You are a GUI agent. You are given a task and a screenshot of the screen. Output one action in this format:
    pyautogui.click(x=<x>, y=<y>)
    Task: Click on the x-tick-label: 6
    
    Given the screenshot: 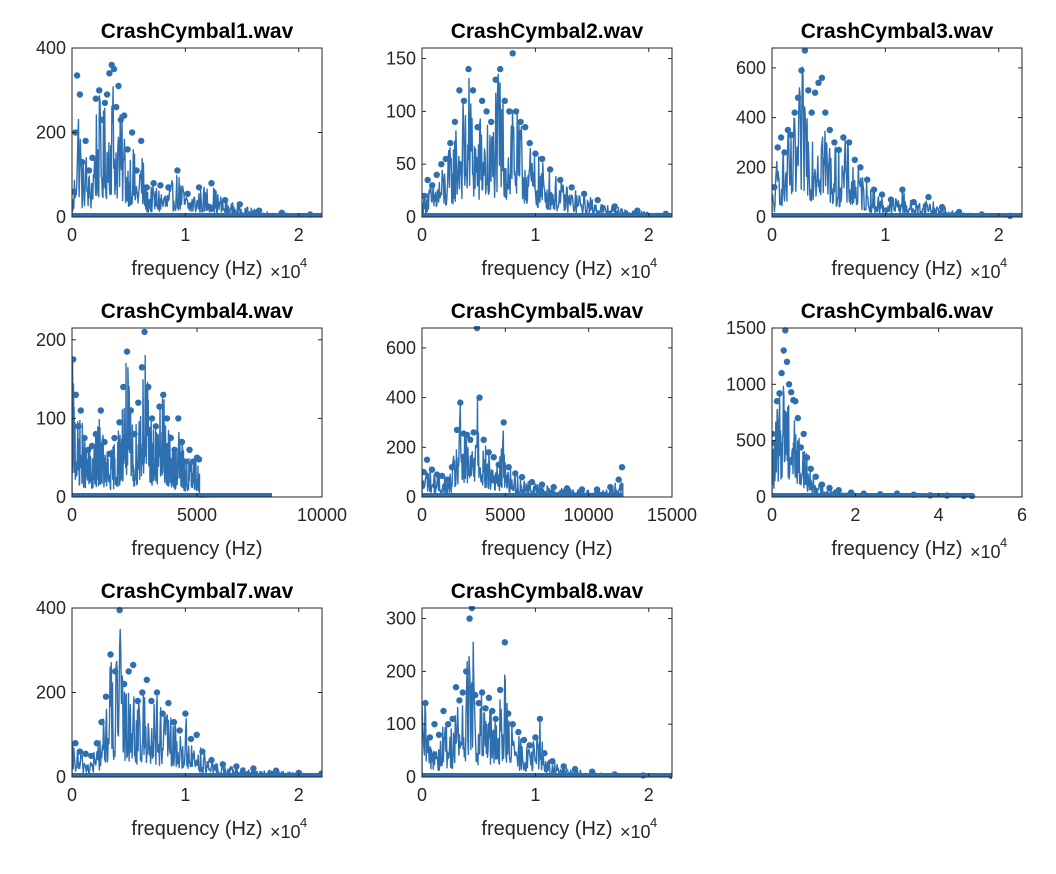 What is the action you would take?
    pyautogui.click(x=1022, y=515)
    